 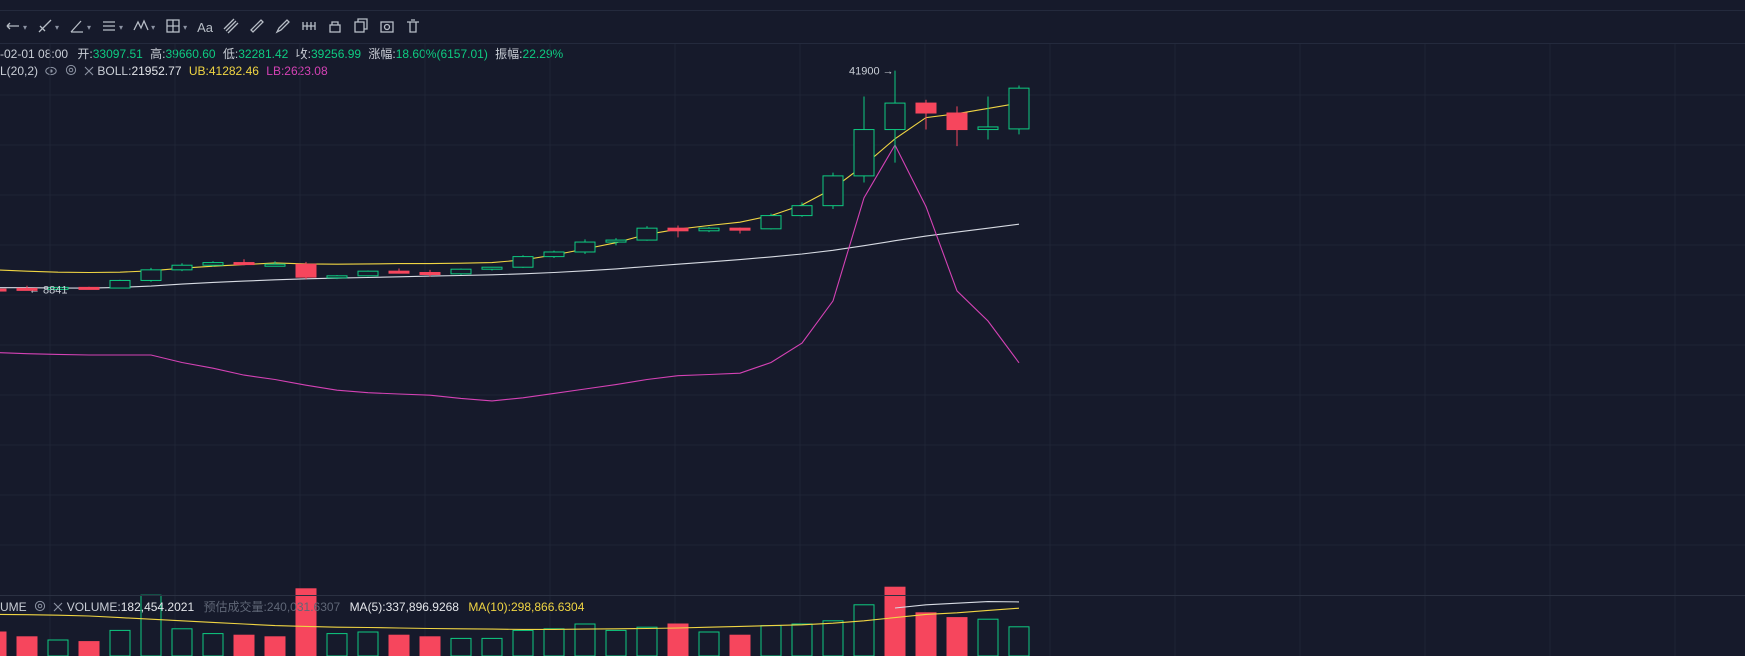 I want to click on volume-indicator-name: UME, so click(x=13, y=607).